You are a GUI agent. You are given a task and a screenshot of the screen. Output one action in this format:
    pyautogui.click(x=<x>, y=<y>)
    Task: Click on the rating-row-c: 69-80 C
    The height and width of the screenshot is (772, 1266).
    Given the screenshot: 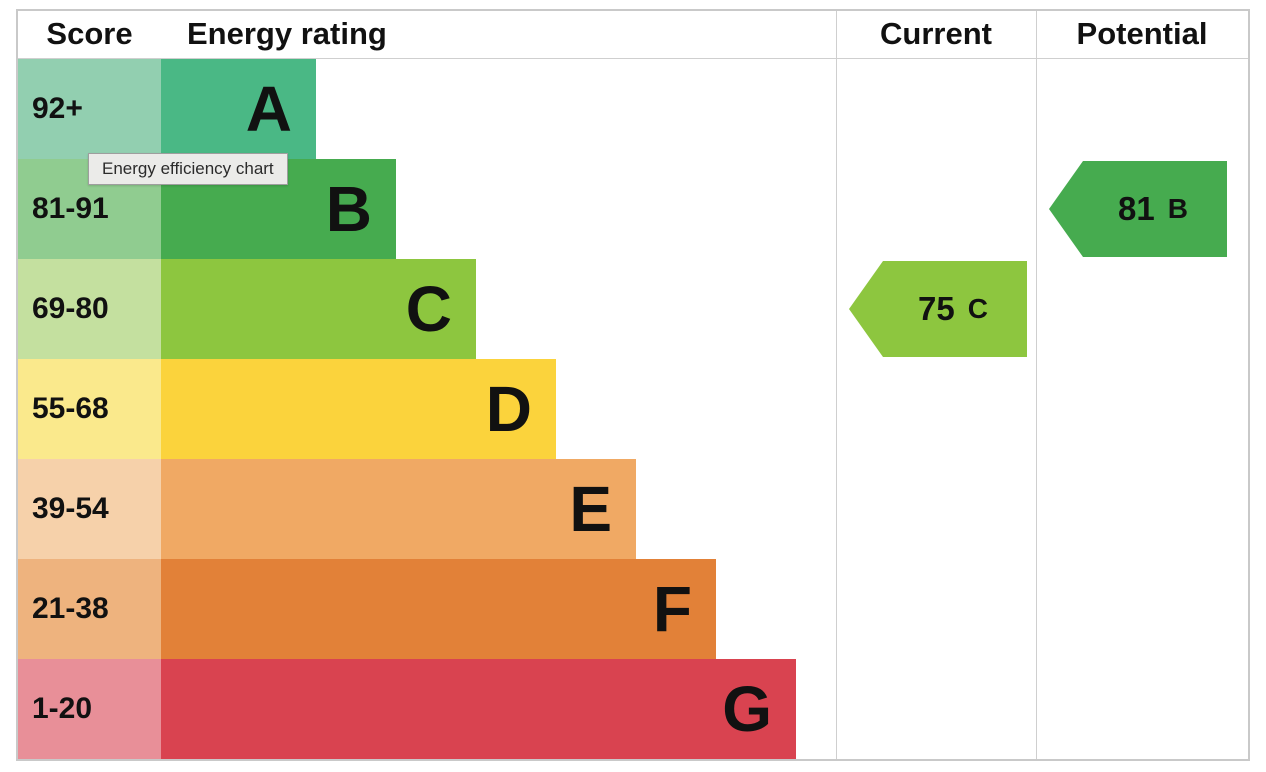 What is the action you would take?
    pyautogui.click(x=247, y=309)
    